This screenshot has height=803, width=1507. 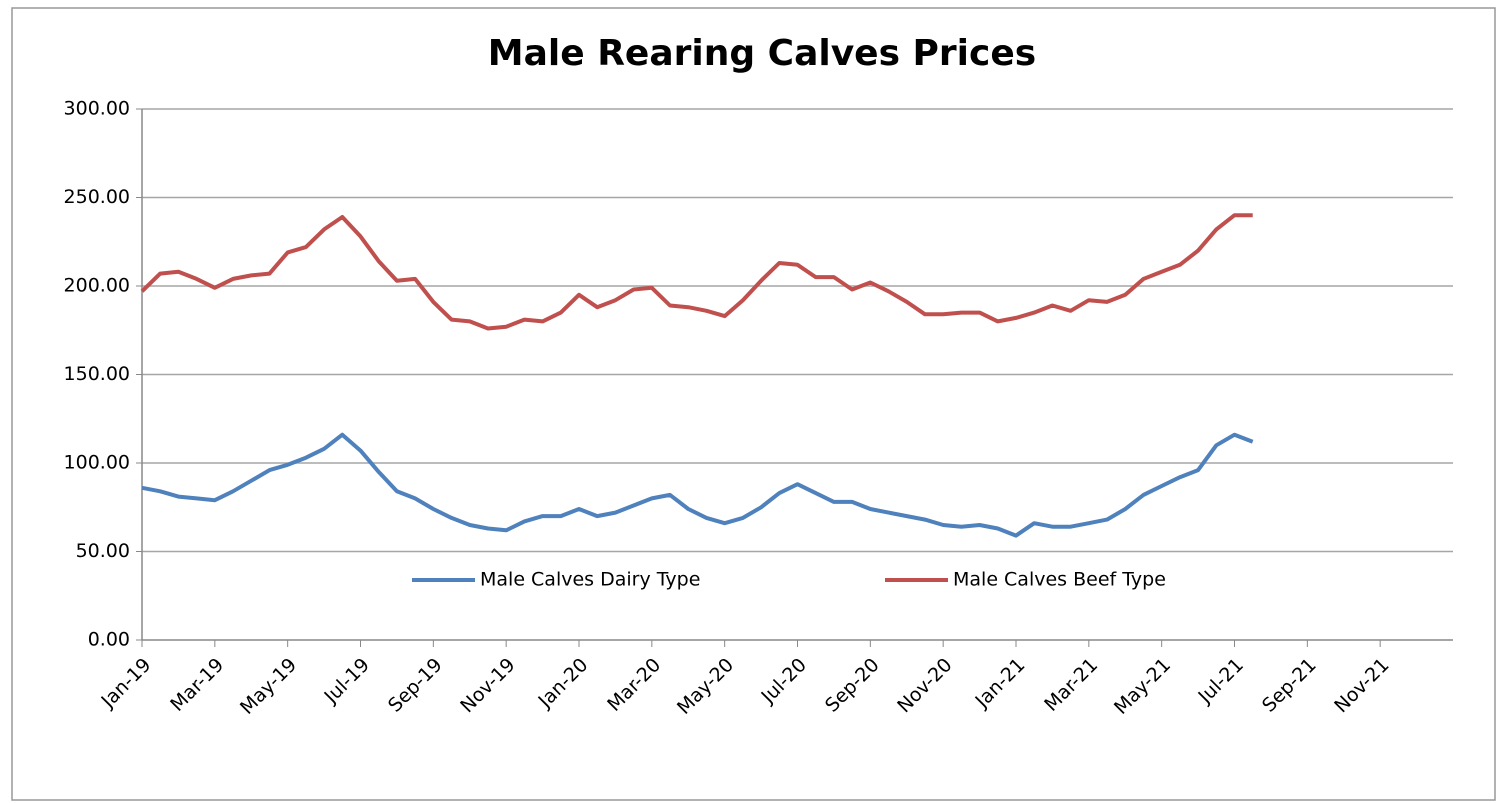 I want to click on y-tick-label: 300.00, so click(x=97, y=109).